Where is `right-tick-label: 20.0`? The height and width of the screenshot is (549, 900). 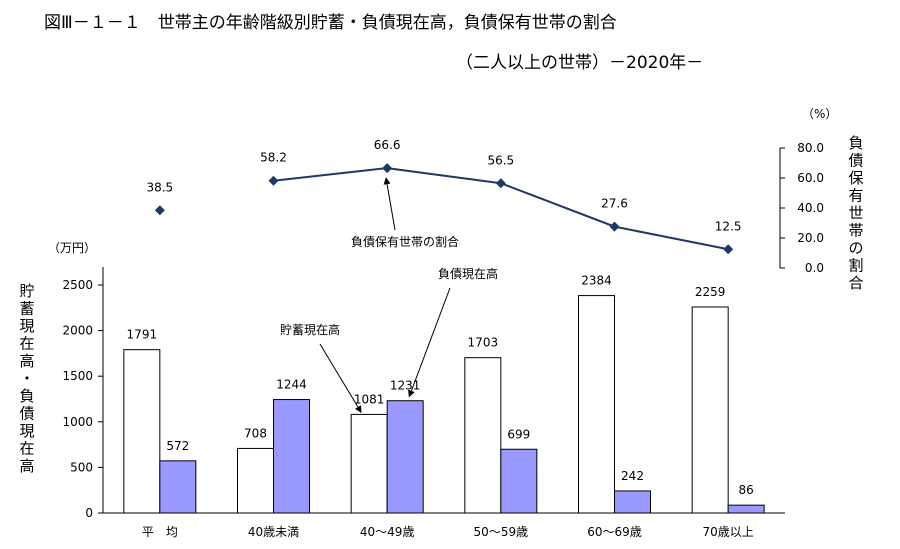 right-tick-label: 20.0 is located at coordinates (810, 238).